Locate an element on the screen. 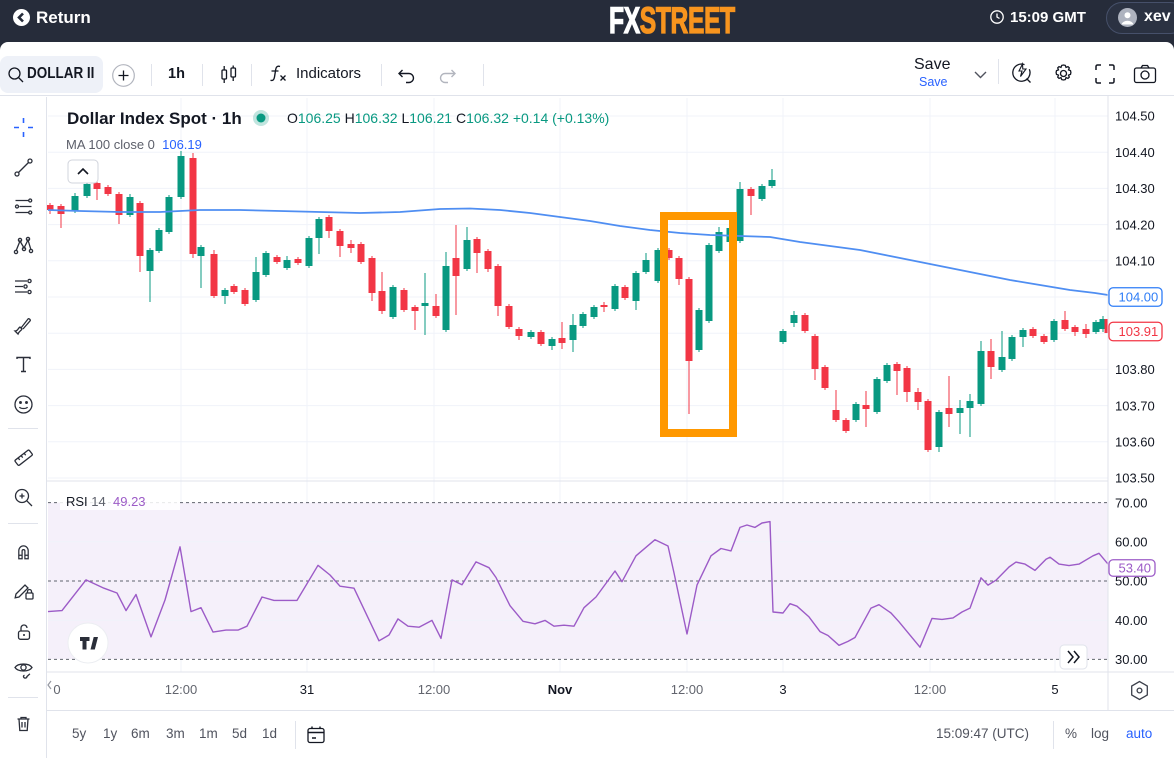  svg-text: 104.40 is located at coordinates (1135, 152).